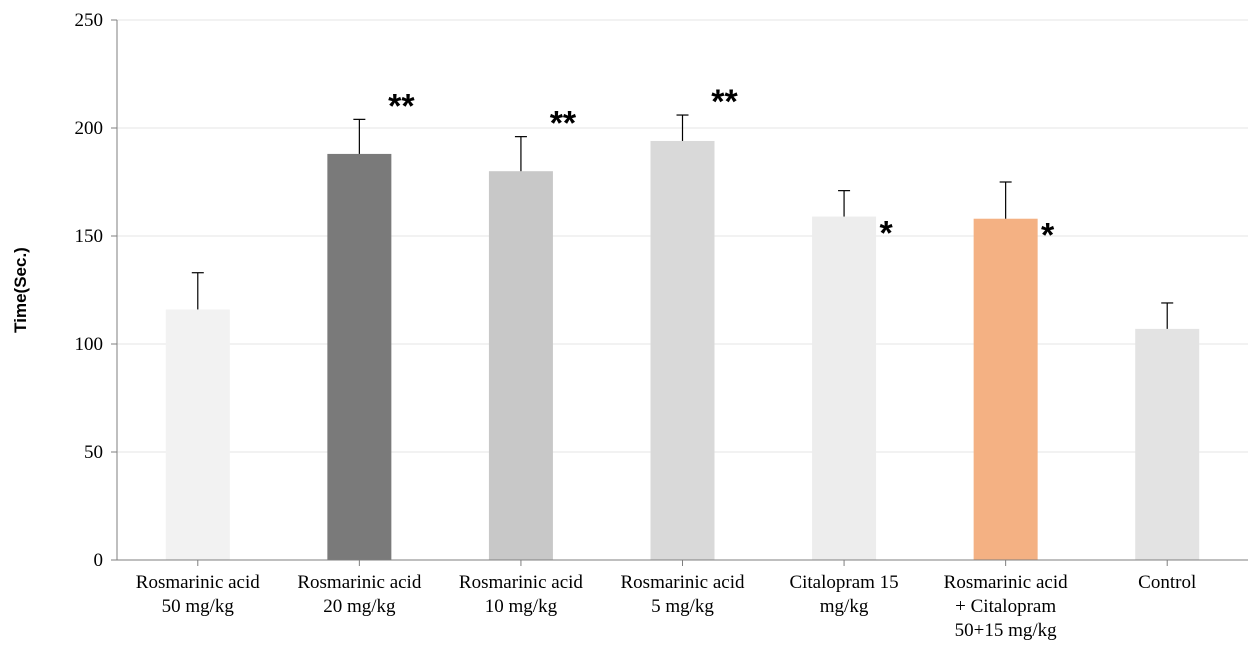  Describe the element at coordinates (1005, 606) in the screenshot. I see `x-tick-label: + Citalopram` at that location.